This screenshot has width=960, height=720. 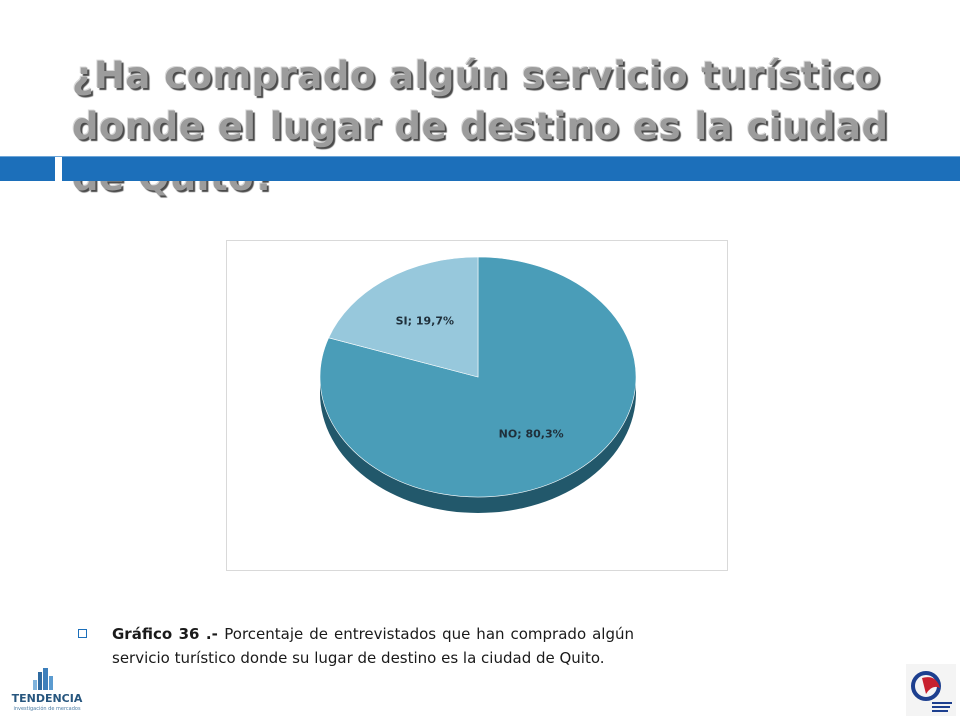 I want to click on header-accent-line, so click(x=480, y=156).